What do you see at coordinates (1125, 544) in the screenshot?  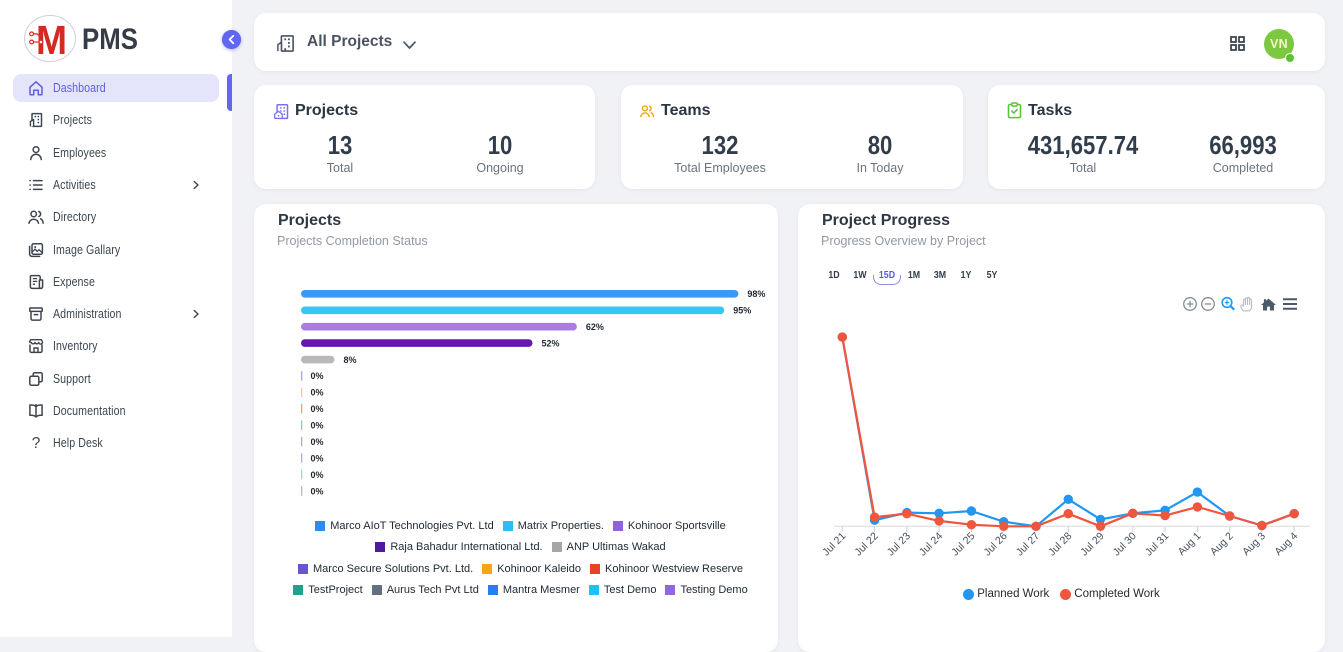 I see `svg-text: Jul 30` at bounding box center [1125, 544].